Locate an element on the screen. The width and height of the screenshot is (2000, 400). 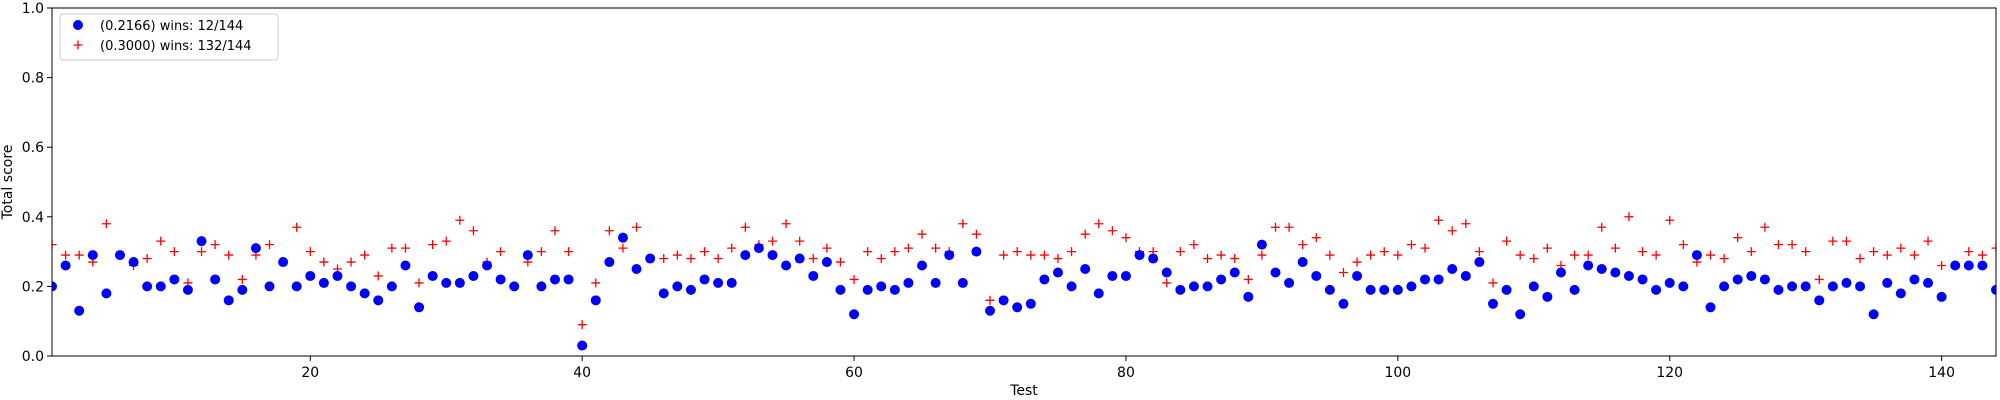
y-axis: 0.0 0.2 0.4 0.6 0.8 1.0 is located at coordinates (37, 183).